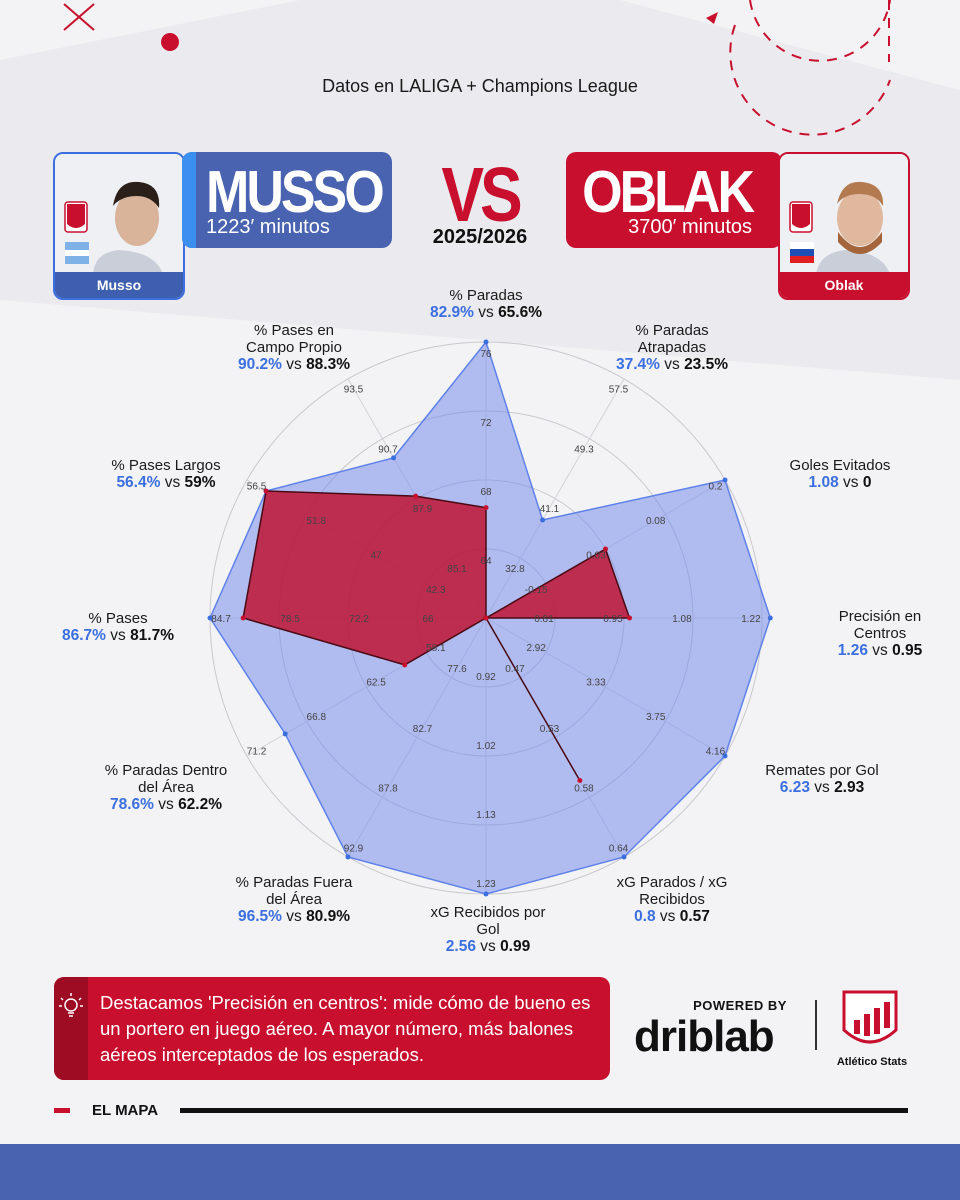 The height and width of the screenshot is (1200, 960). I want to click on player-b-tag: Oblak, so click(844, 285).